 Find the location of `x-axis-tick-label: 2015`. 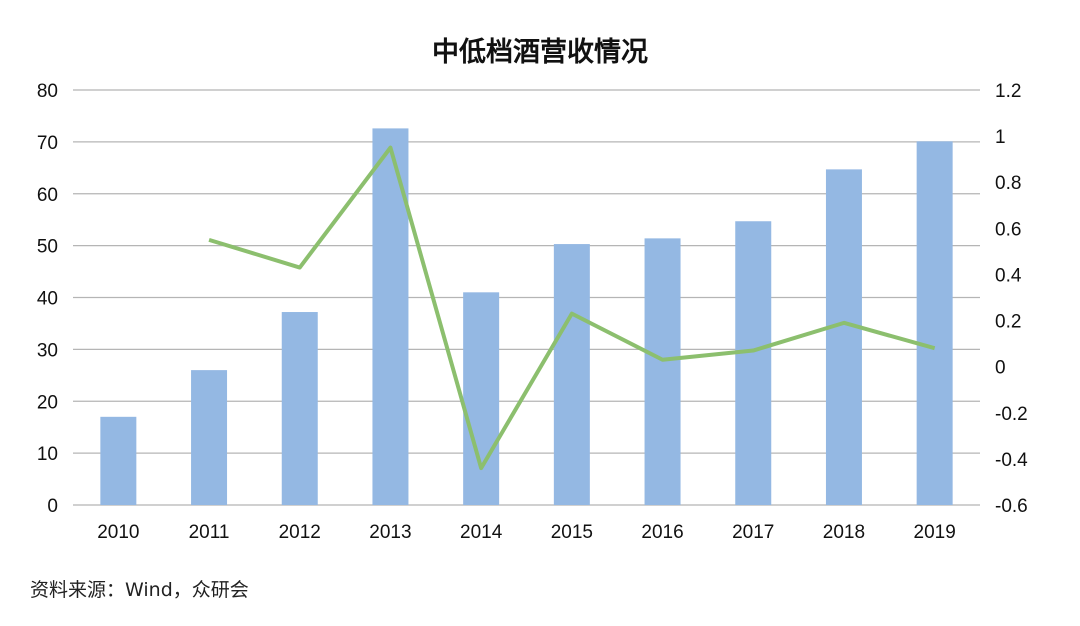

x-axis-tick-label: 2015 is located at coordinates (572, 532).